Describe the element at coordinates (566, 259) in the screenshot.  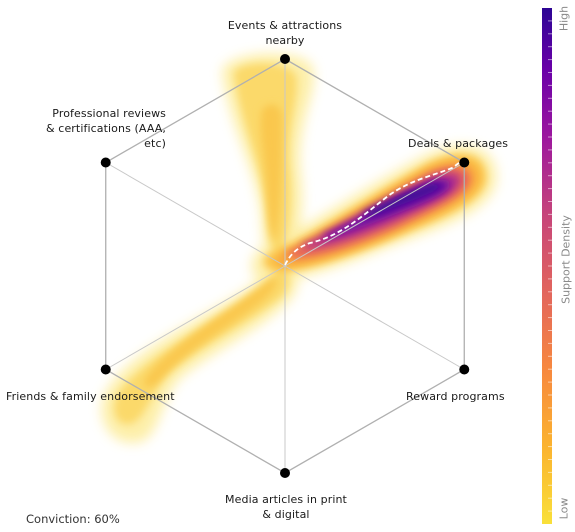
I see `colorbar-title: Support Density` at that location.